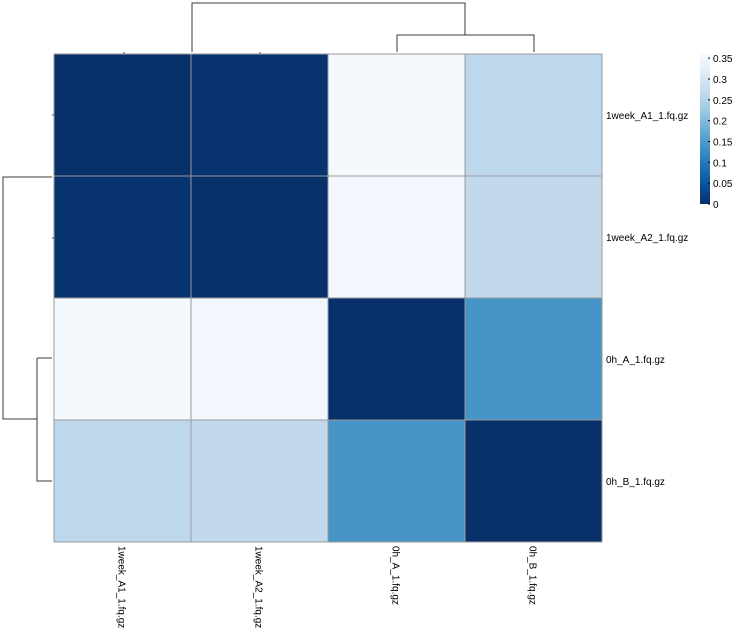 The width and height of the screenshot is (740, 640). What do you see at coordinates (258, 587) in the screenshot?
I see `column-label: 1week_A2_1.fq.gz` at bounding box center [258, 587].